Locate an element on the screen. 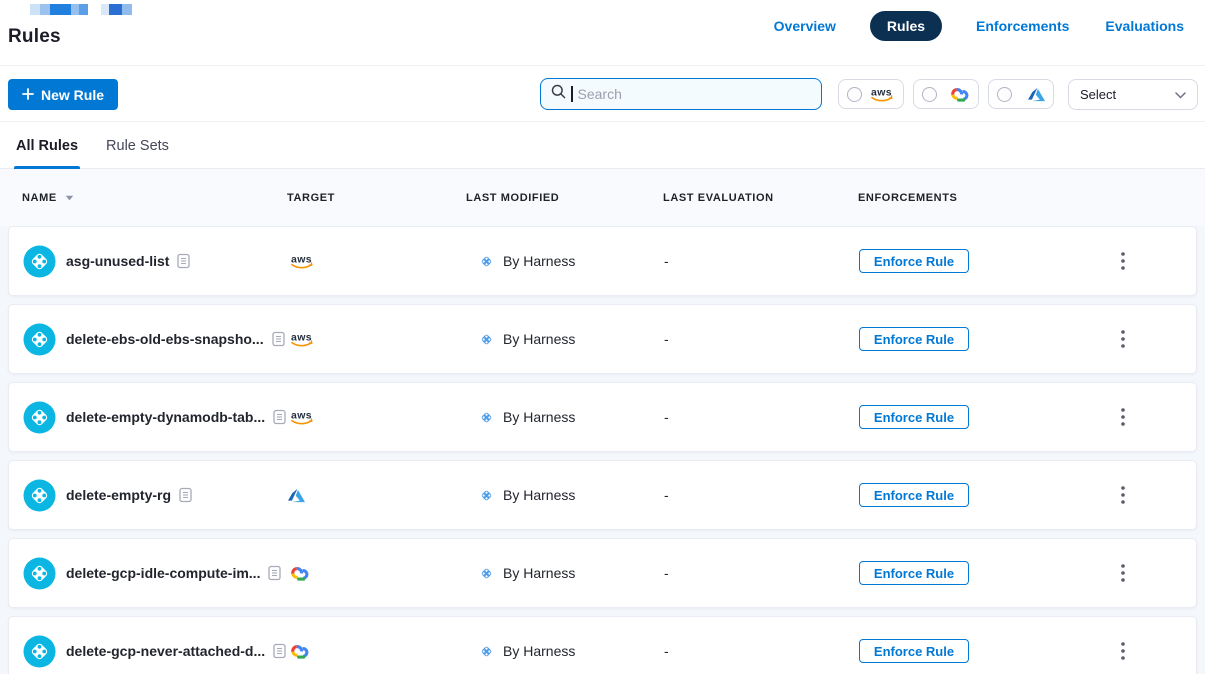 The height and width of the screenshot is (674, 1205). select-value: Select is located at coordinates (1098, 94).